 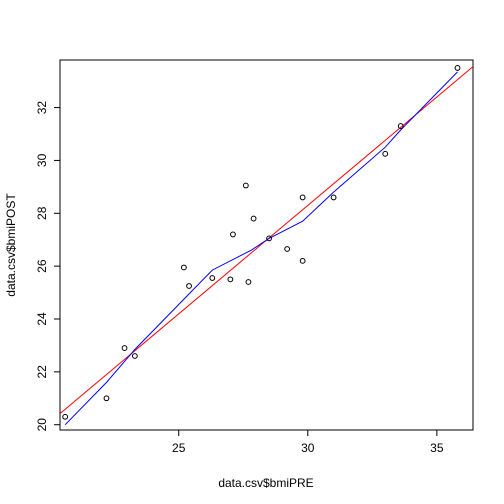 I want to click on y-tick-label: 24, so click(x=42, y=319).